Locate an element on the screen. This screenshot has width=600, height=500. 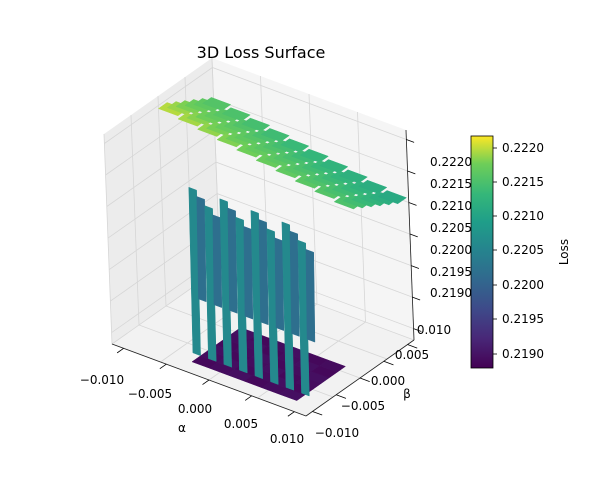
z-tick-label: 0.2205 is located at coordinates (451, 228).